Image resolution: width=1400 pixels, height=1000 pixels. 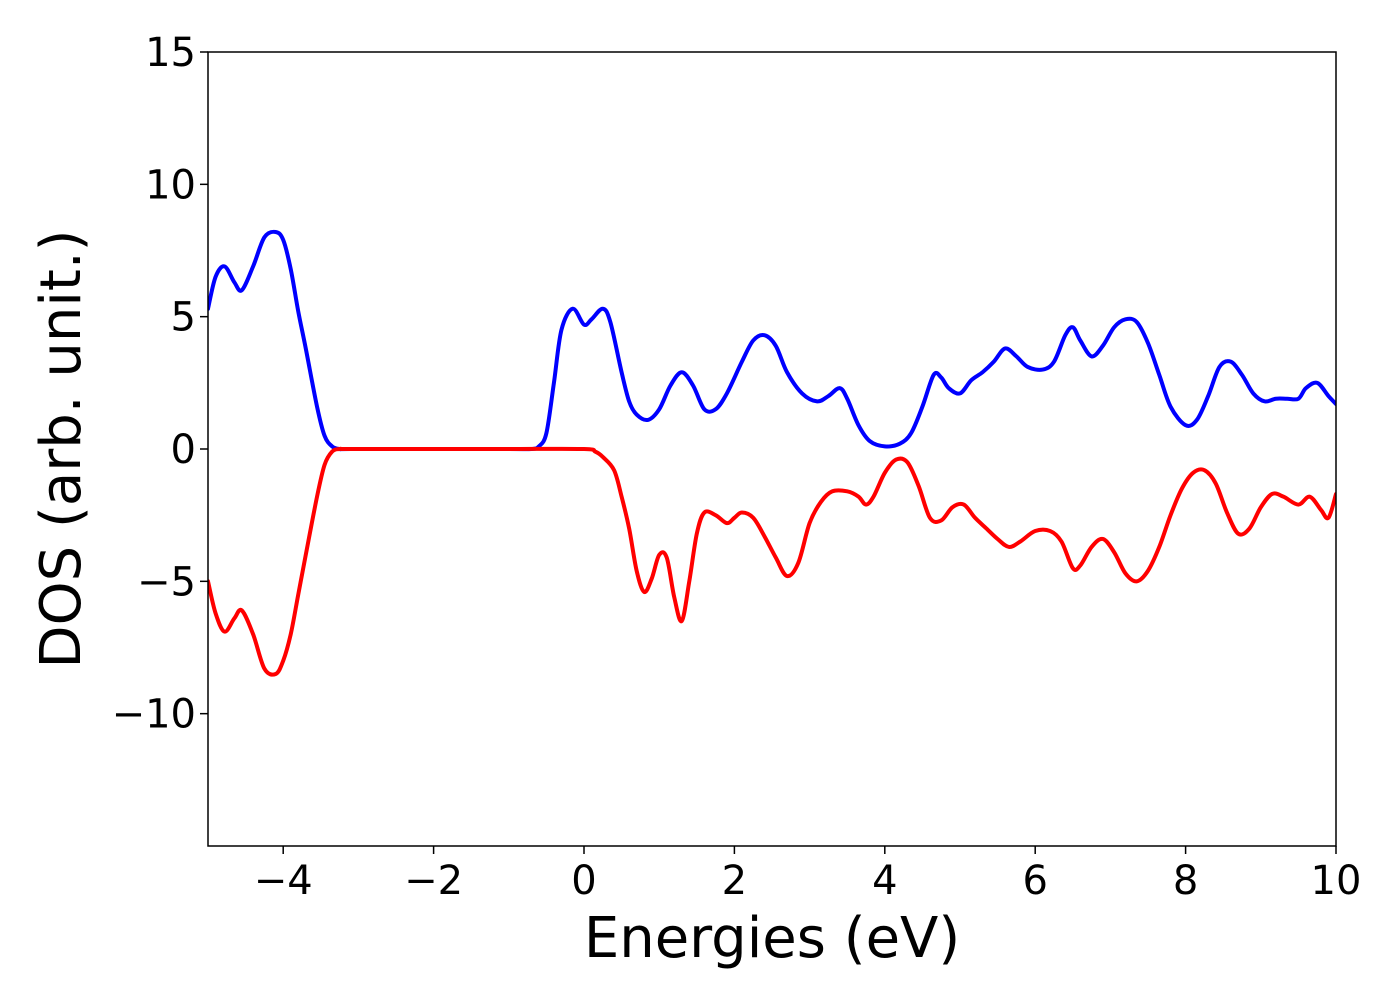 What do you see at coordinates (734, 881) in the screenshot?
I see `x-tick-label: 2` at bounding box center [734, 881].